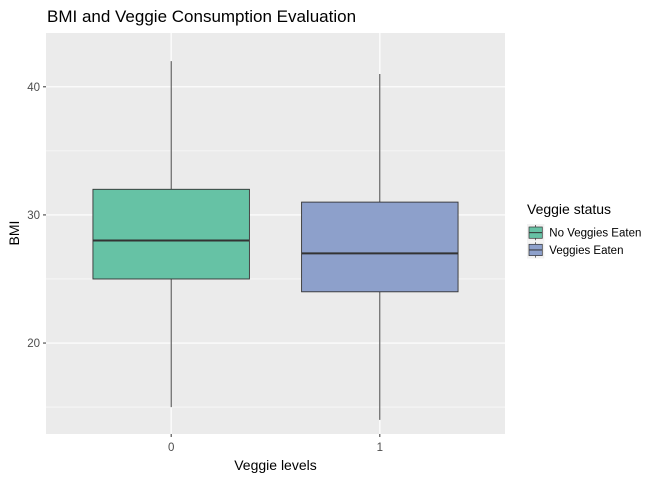 The image size is (672, 480). What do you see at coordinates (595, 234) in the screenshot?
I see `legend-label: No Veggies Eaten` at bounding box center [595, 234].